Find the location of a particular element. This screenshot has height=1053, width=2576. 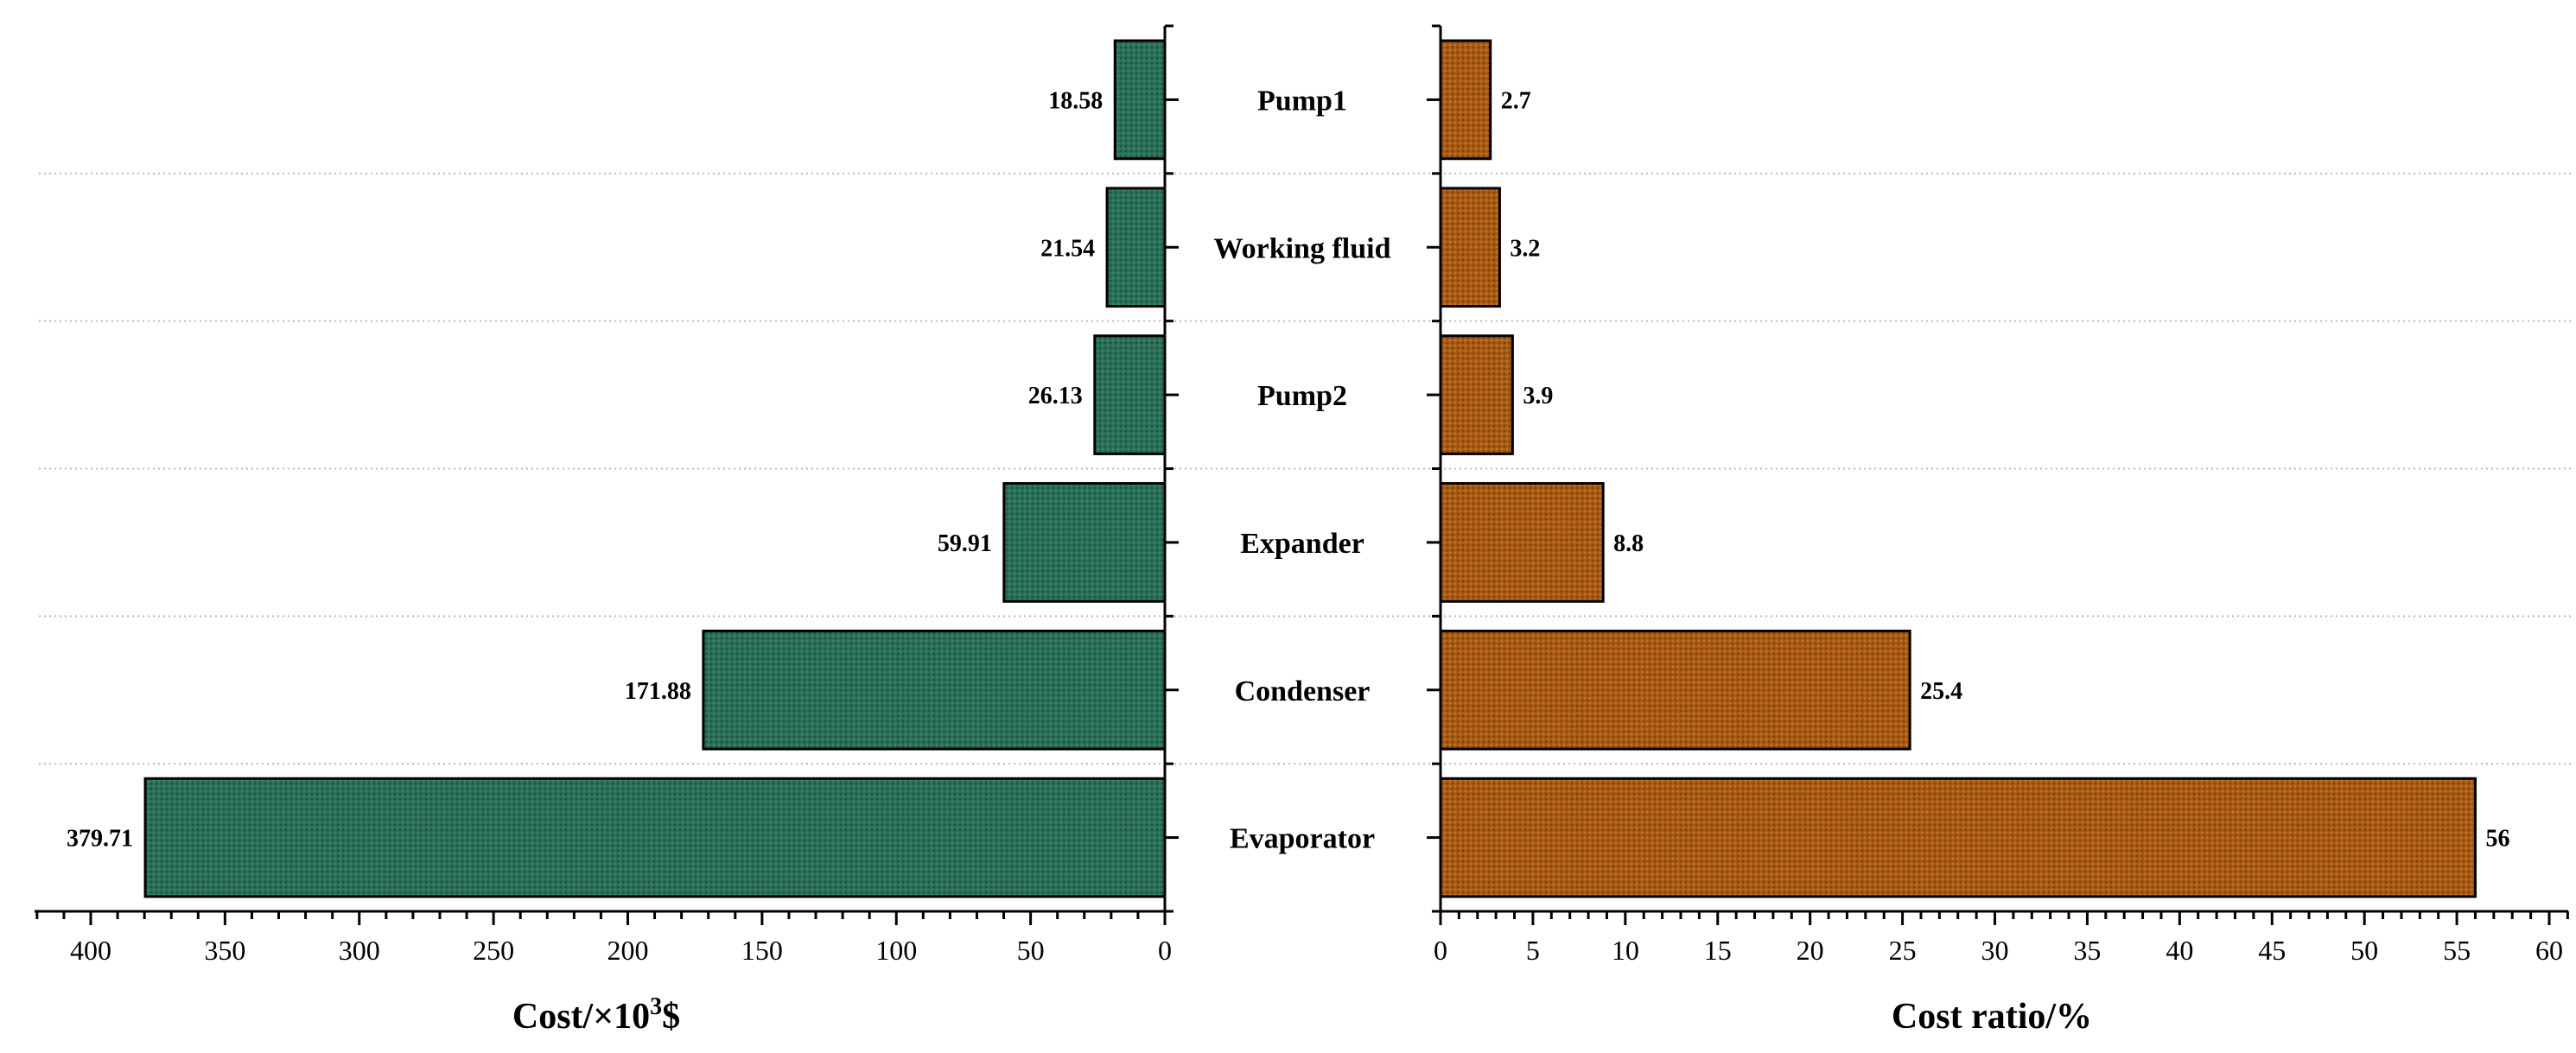

right-tick-label: 60 is located at coordinates (2549, 950).